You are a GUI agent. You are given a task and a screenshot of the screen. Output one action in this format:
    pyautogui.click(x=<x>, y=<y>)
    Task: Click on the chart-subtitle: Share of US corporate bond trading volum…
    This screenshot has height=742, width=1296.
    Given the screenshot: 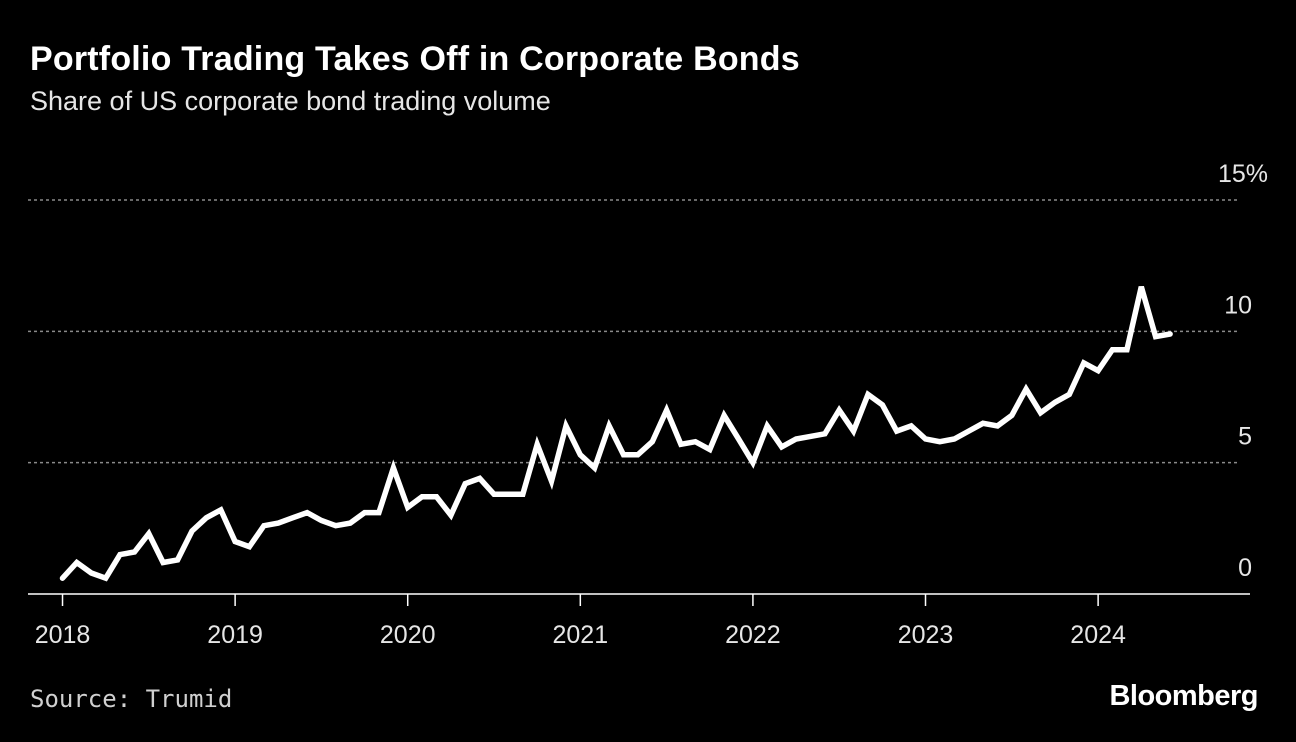 What is the action you would take?
    pyautogui.click(x=290, y=101)
    